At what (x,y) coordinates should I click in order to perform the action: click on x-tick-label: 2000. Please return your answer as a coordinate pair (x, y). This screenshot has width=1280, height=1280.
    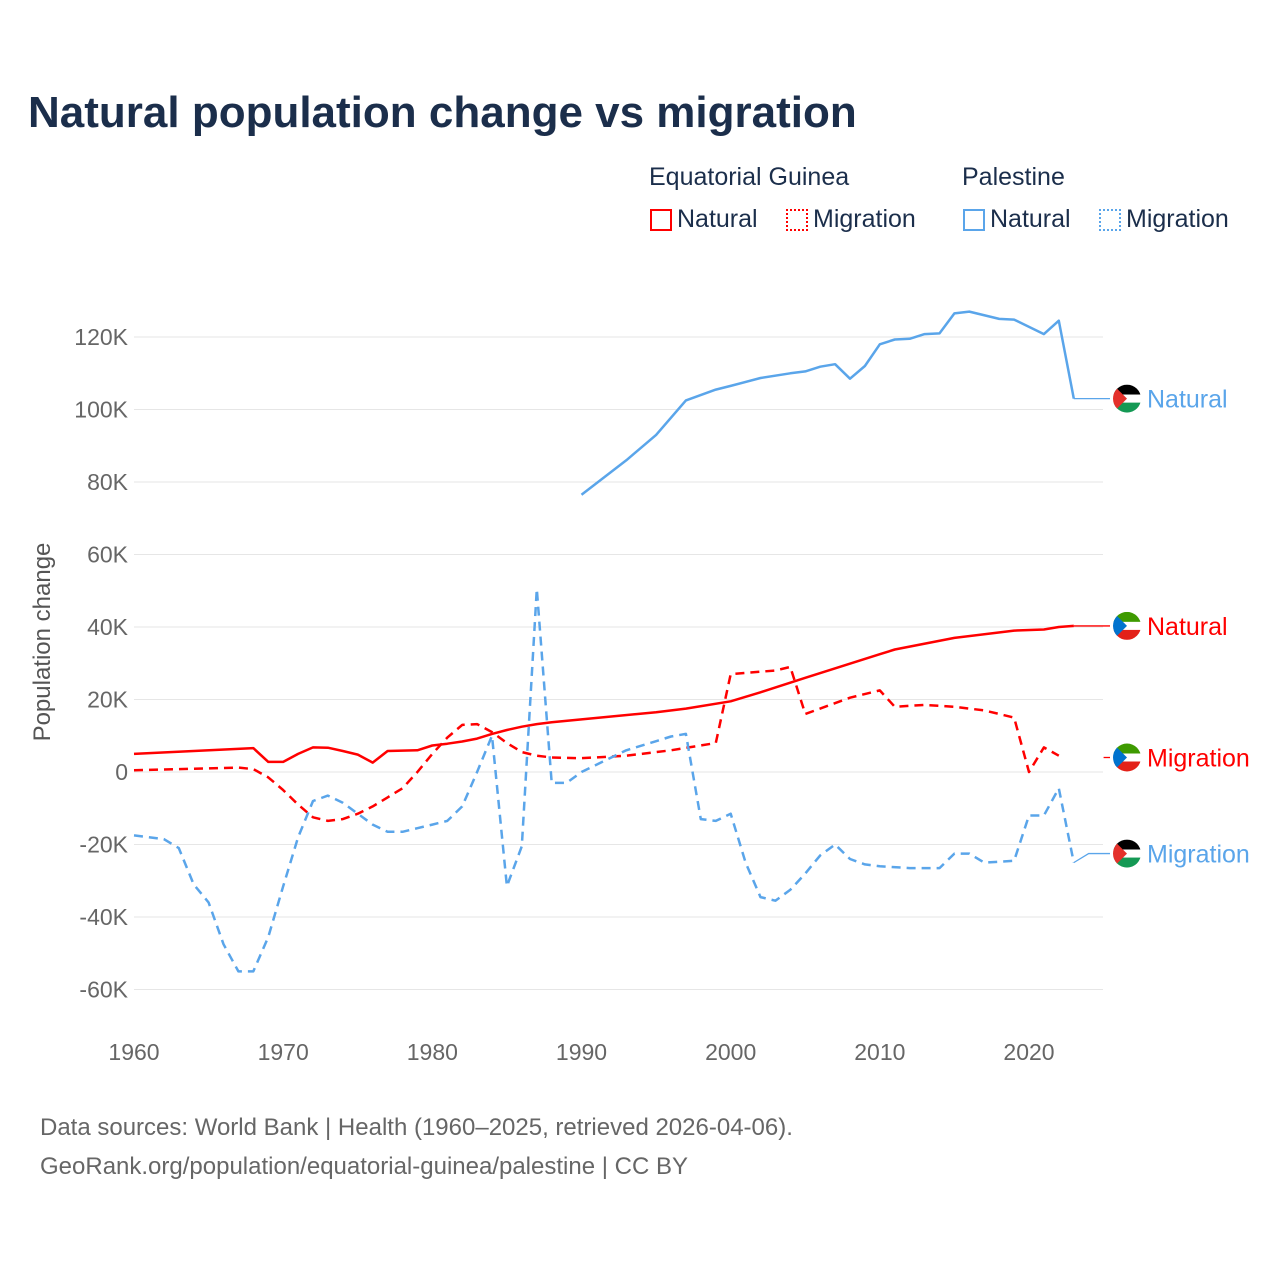
    Looking at the image, I should click on (730, 1052).